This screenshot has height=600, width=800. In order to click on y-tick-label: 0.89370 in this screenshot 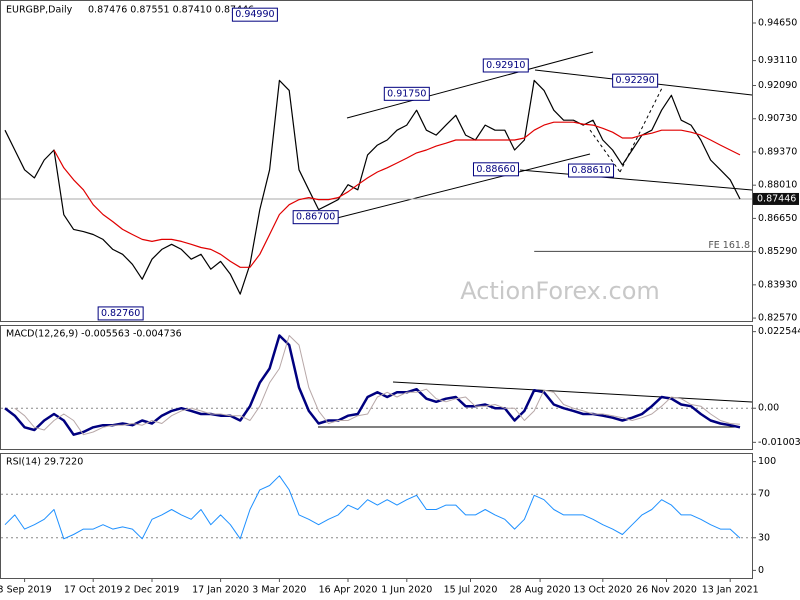, I will do `click(777, 151)`.